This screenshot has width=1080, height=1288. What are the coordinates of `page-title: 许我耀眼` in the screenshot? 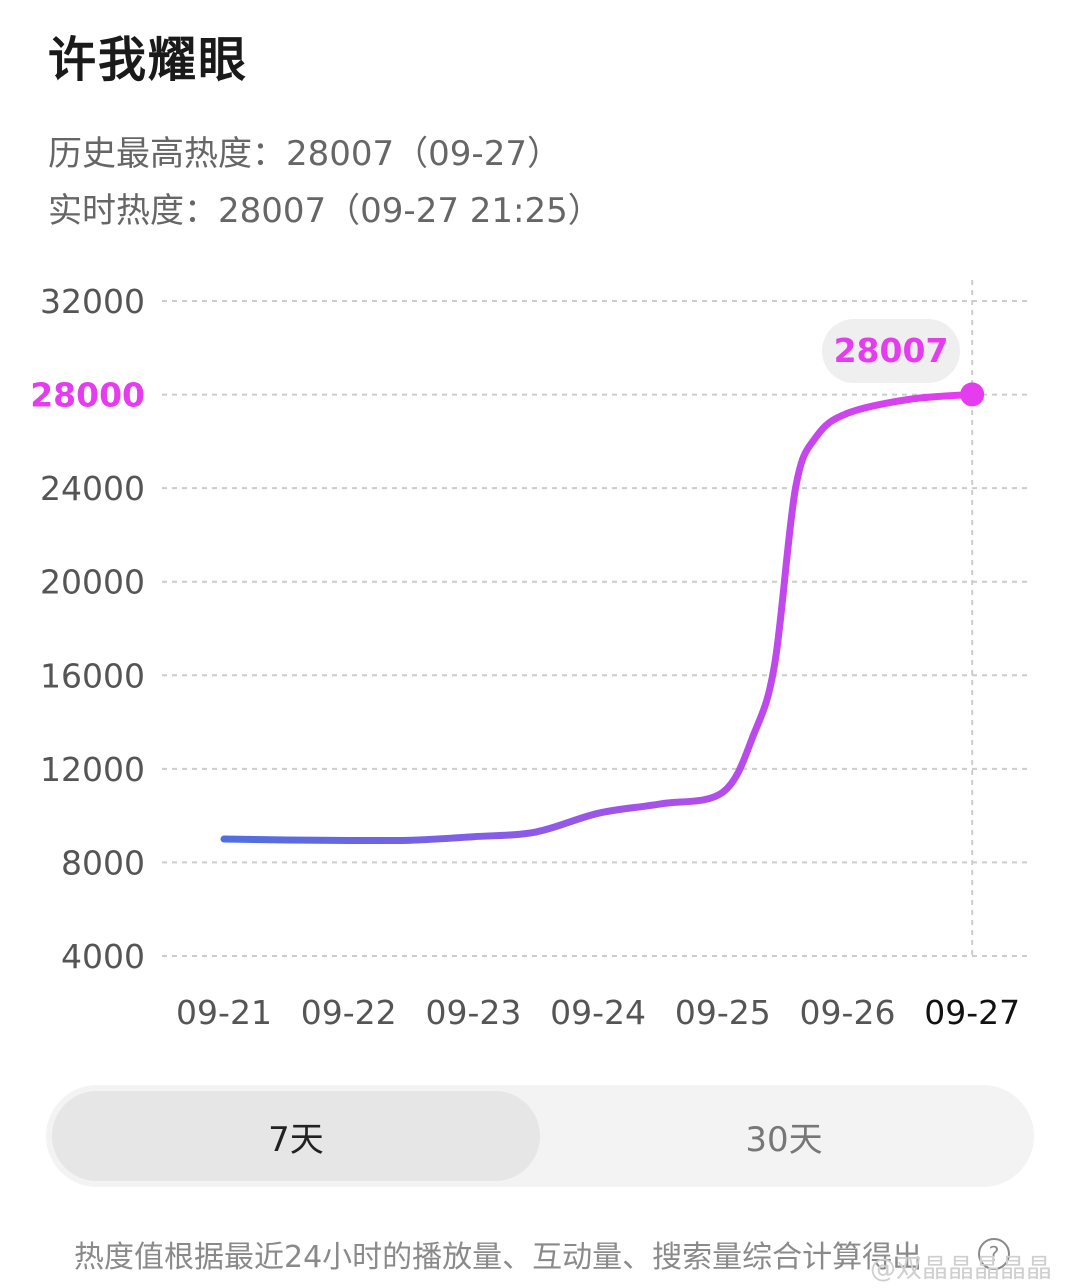 It's located at (148, 60).